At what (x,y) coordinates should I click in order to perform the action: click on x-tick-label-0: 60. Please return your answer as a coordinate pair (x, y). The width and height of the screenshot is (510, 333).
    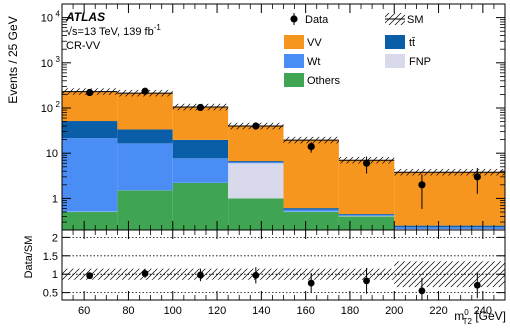
    Looking at the image, I should click on (84, 311).